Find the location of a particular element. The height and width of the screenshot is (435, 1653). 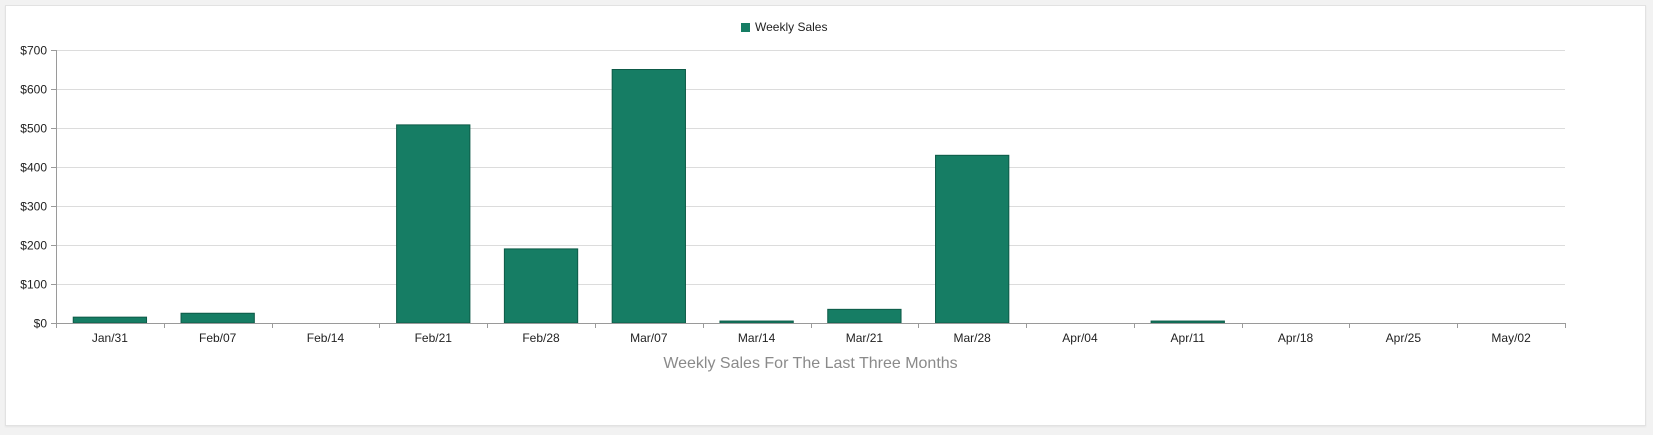

x-tick-label: Mar/14 is located at coordinates (757, 338).